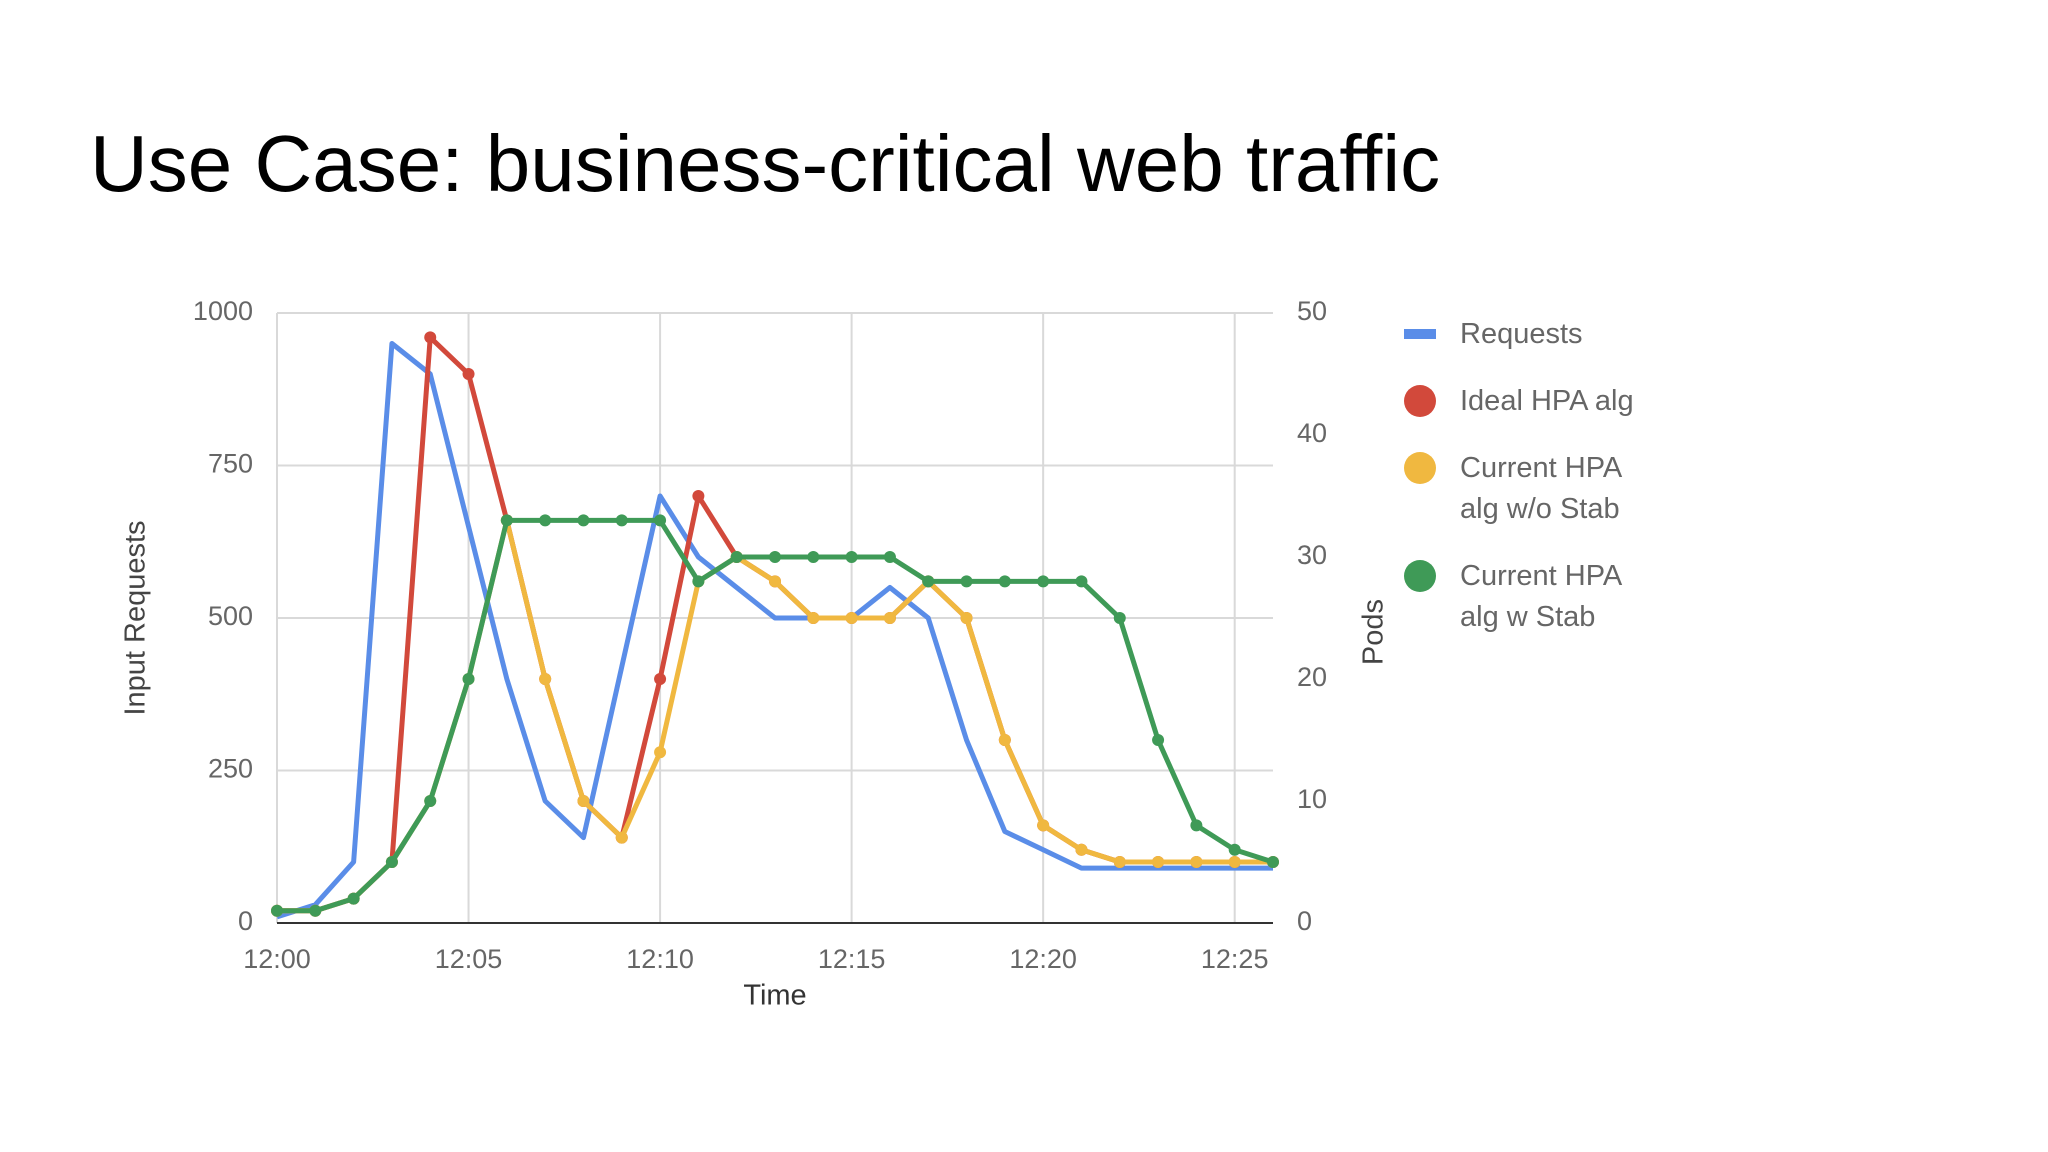 This screenshot has width=2048, height=1152. Describe the element at coordinates (230, 769) in the screenshot. I see `y-tick-label: 250` at that location.